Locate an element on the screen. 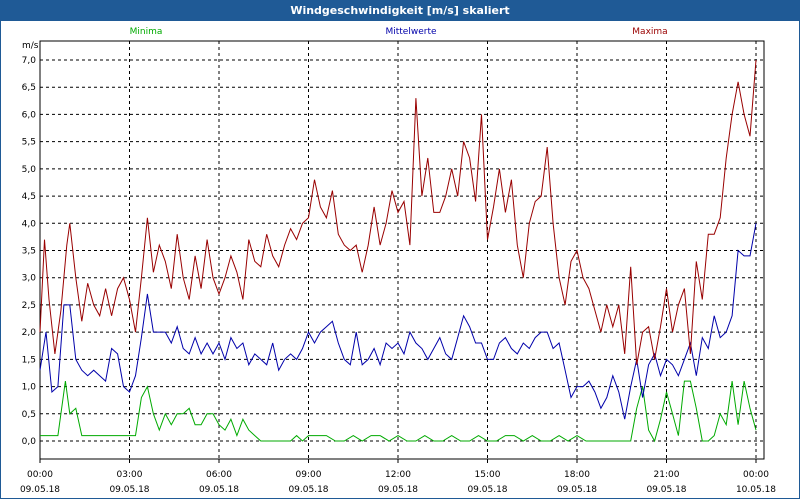  x-tick-time: 18:00 is located at coordinates (577, 475).